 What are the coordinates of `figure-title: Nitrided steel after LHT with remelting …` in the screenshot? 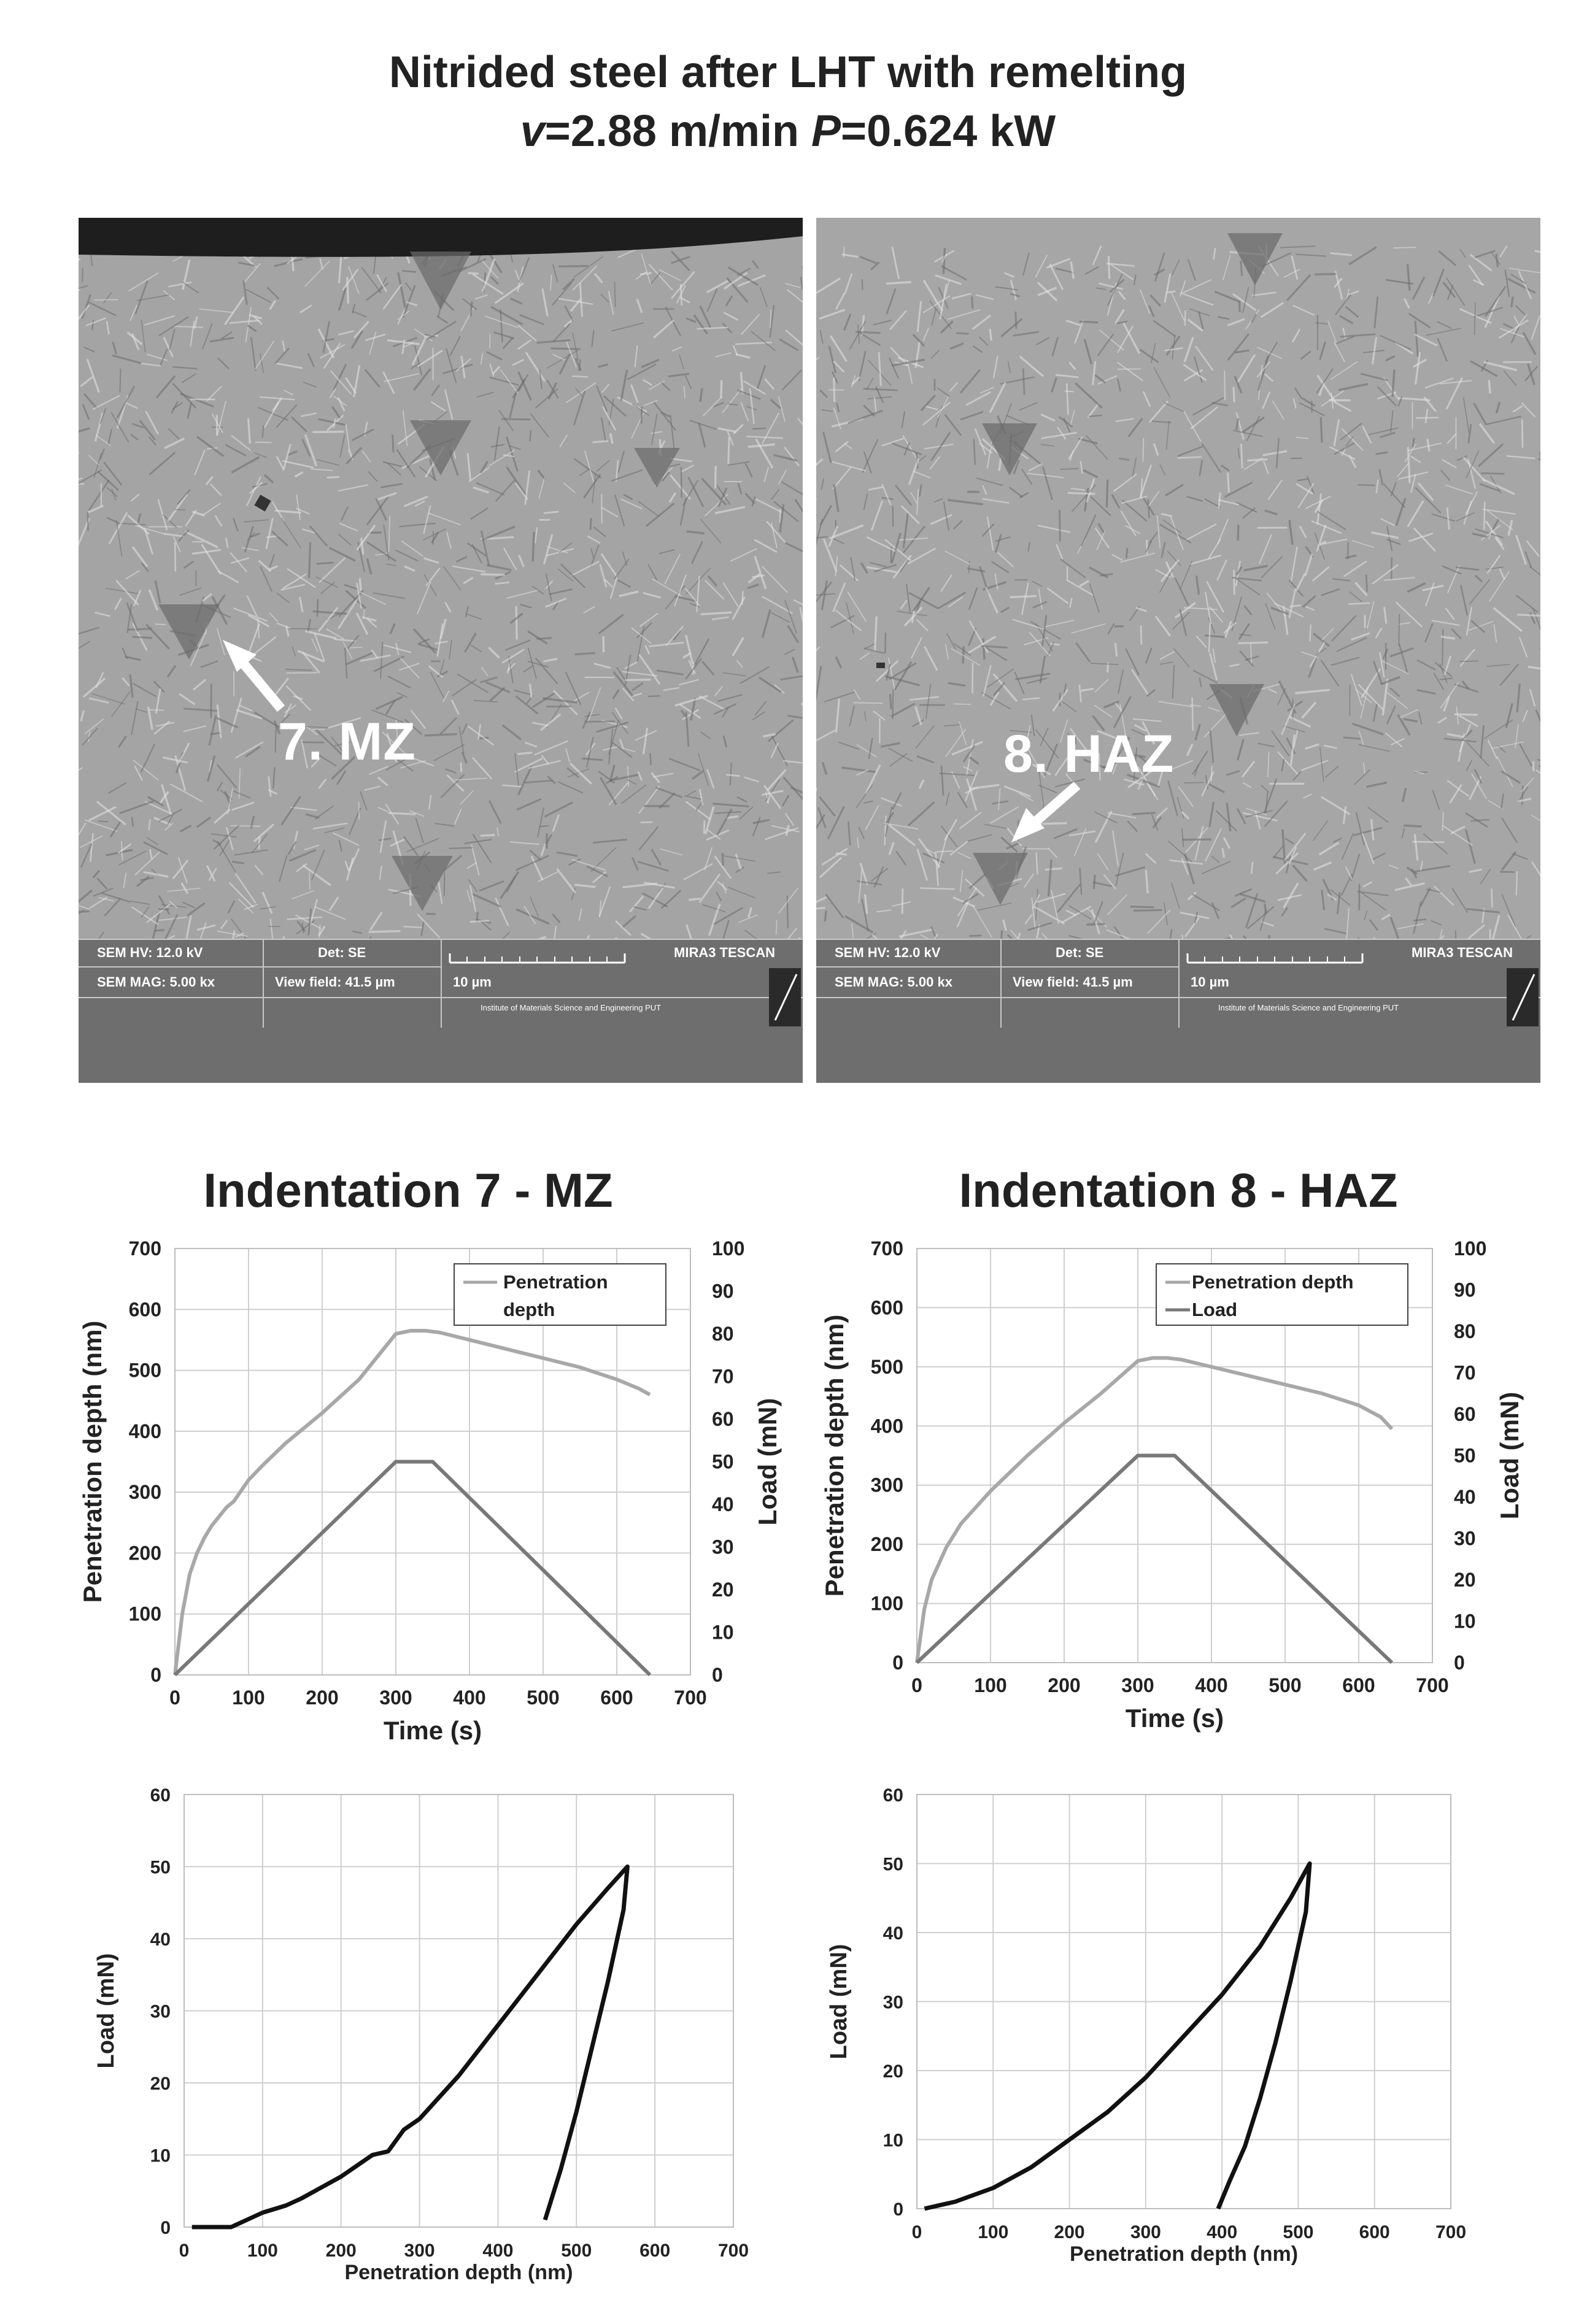 It's located at (788, 102).